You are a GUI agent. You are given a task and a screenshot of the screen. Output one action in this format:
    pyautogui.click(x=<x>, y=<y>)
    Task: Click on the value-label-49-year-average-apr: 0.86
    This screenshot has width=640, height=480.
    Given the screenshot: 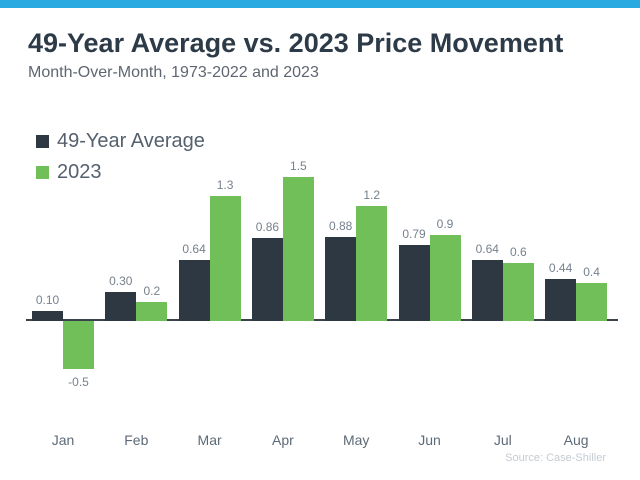 What is the action you would take?
    pyautogui.click(x=267, y=227)
    